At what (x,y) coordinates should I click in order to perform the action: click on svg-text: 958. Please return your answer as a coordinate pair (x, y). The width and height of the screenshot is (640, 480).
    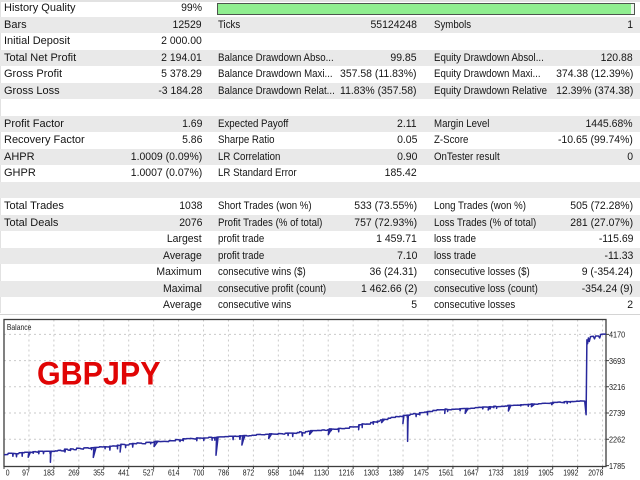
    Looking at the image, I should click on (274, 473).